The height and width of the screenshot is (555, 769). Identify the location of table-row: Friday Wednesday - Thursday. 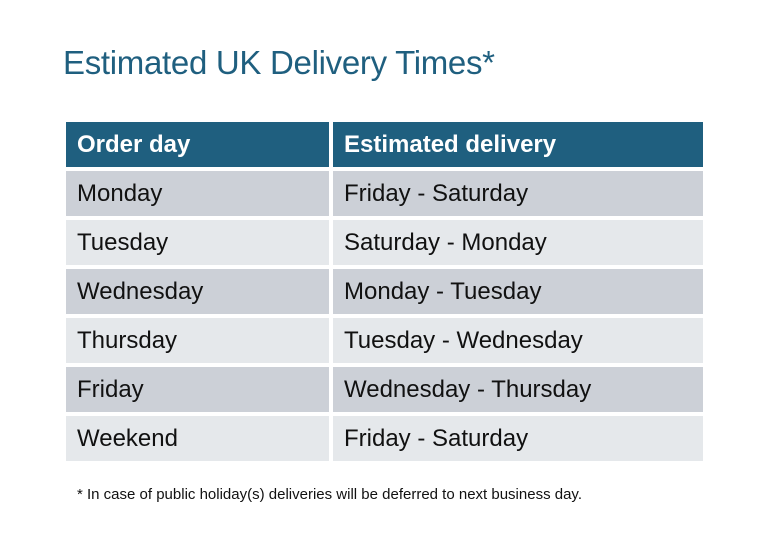
(384, 389).